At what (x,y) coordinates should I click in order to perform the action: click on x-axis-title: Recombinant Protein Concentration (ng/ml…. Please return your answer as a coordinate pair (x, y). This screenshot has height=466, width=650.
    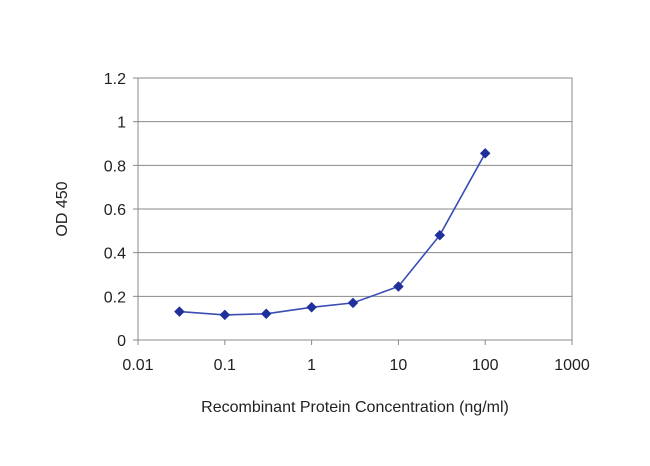
    Looking at the image, I should click on (355, 407).